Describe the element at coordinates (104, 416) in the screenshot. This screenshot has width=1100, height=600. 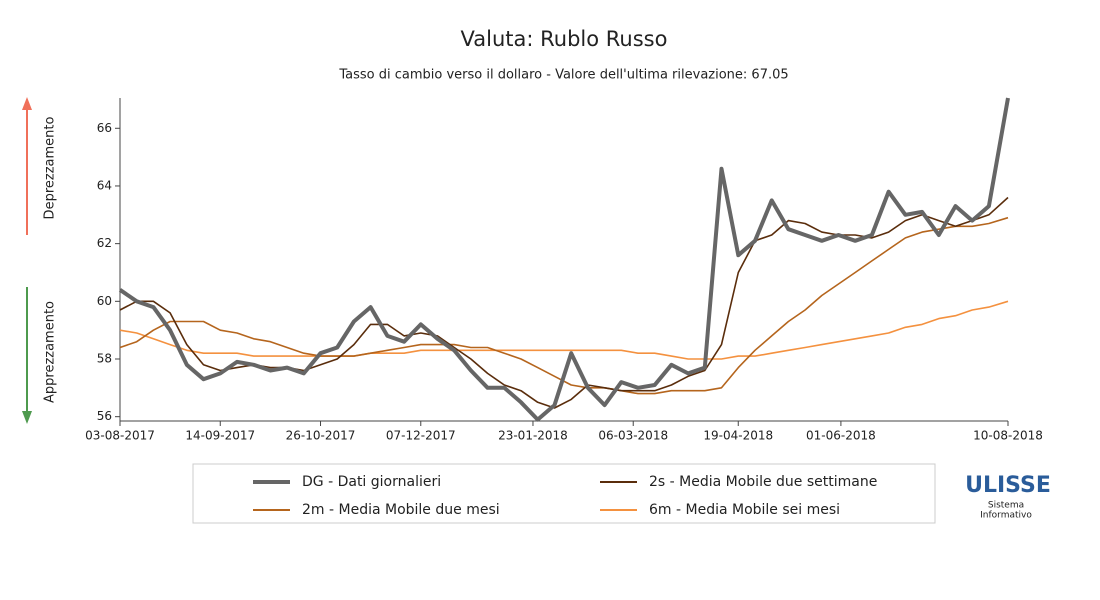
I see `y-tick-label: 56` at that location.